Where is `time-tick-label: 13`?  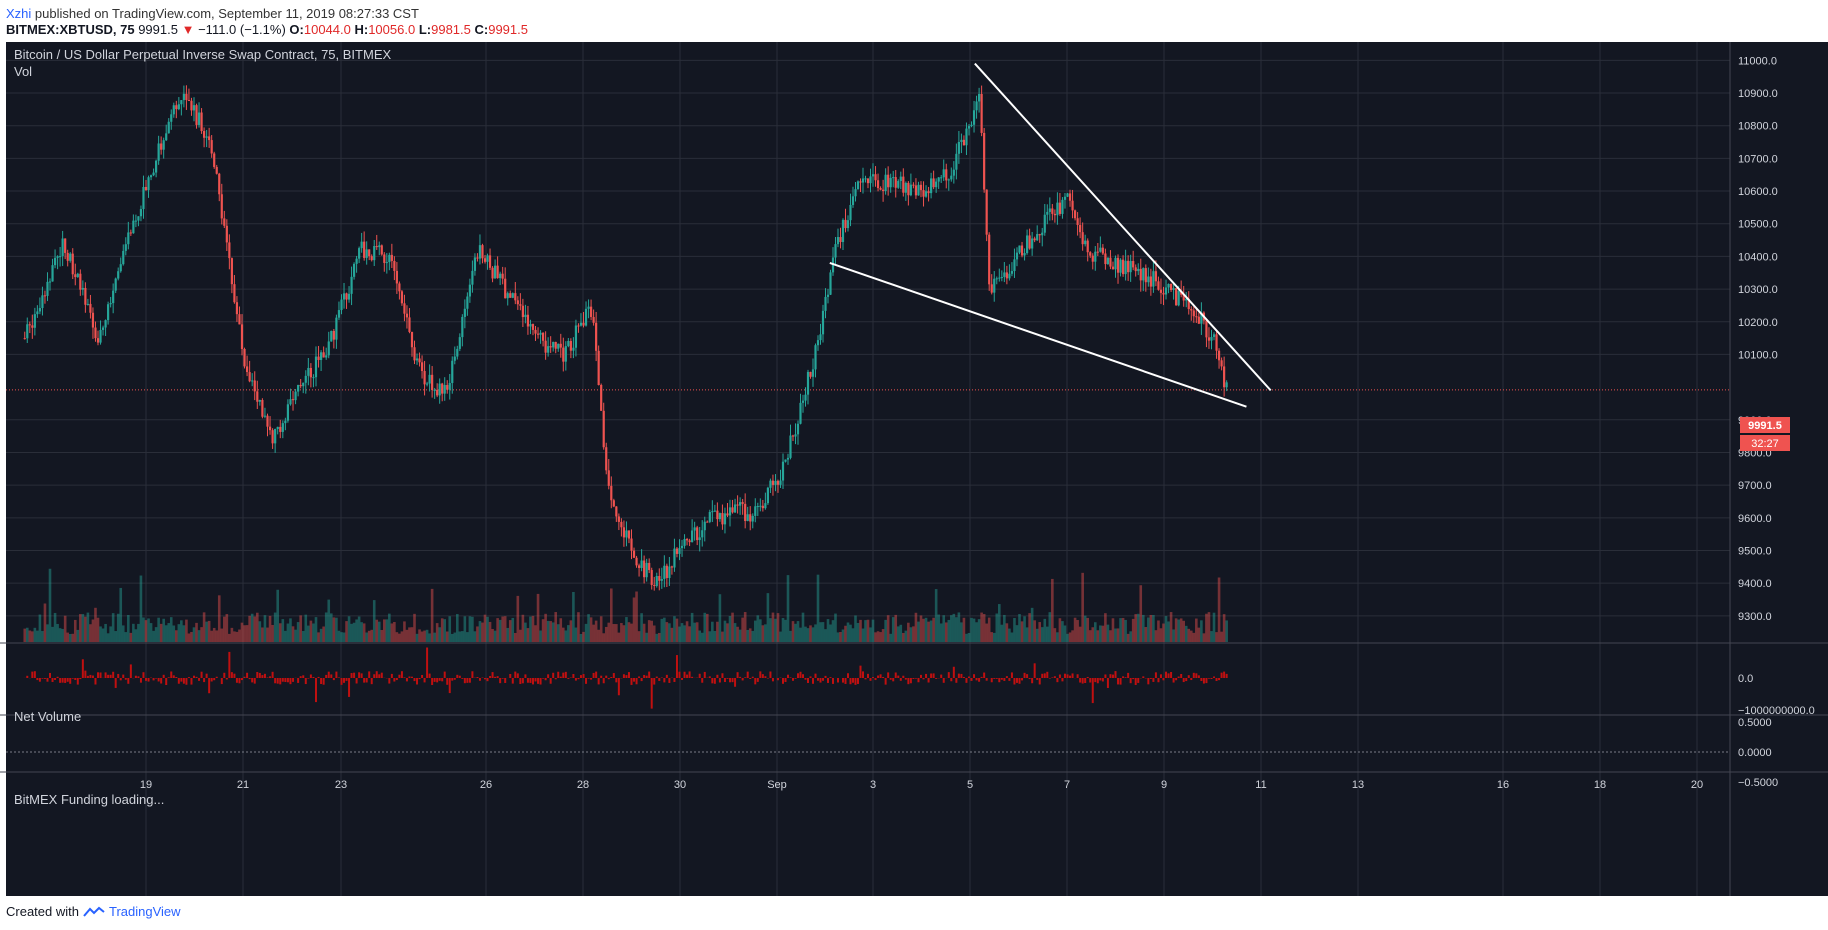
time-tick-label: 13 is located at coordinates (1358, 785).